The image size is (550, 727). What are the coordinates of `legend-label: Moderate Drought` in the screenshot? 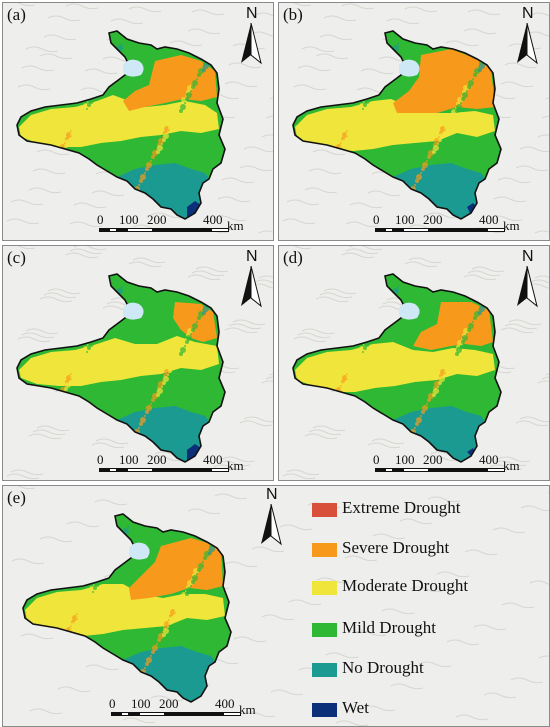 It's located at (405, 585).